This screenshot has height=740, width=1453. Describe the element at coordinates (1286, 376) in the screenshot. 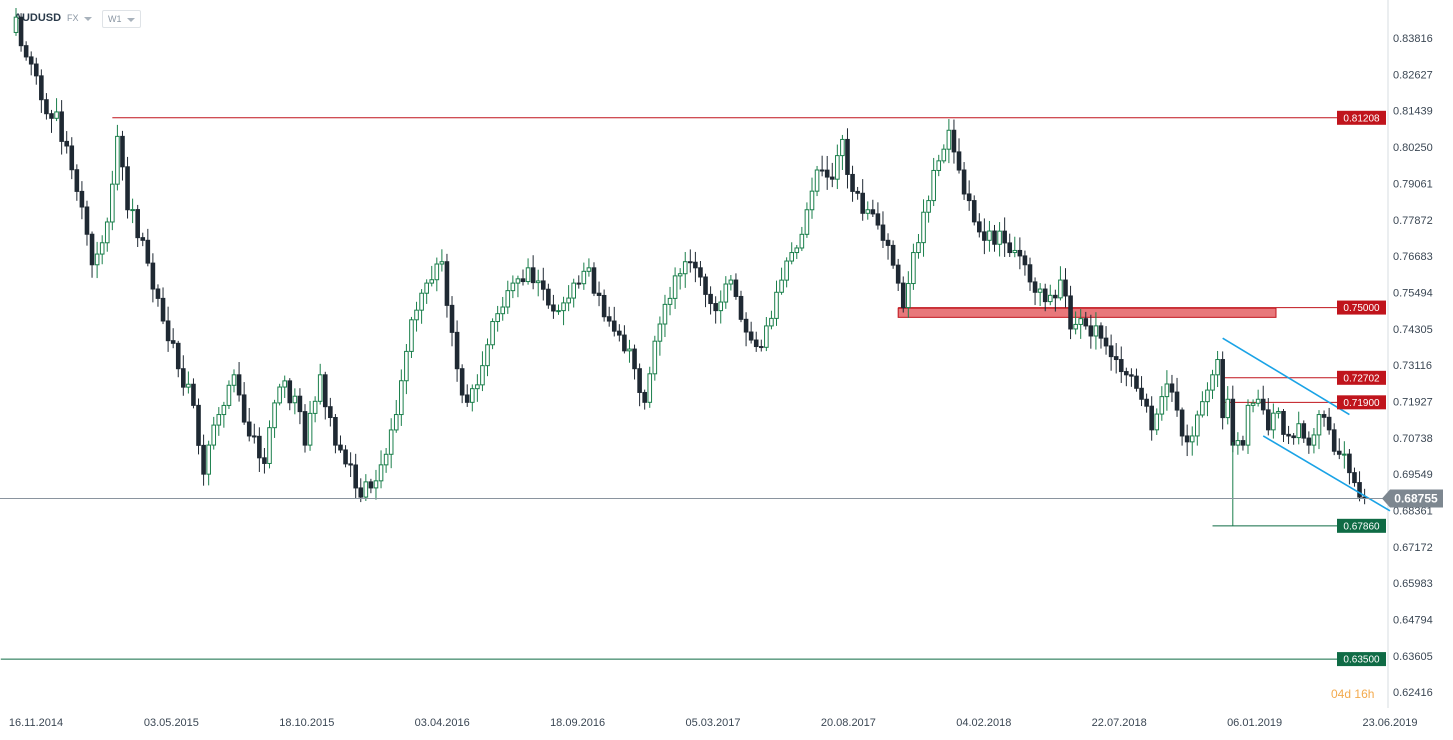

I see `channel-upper-line` at that location.